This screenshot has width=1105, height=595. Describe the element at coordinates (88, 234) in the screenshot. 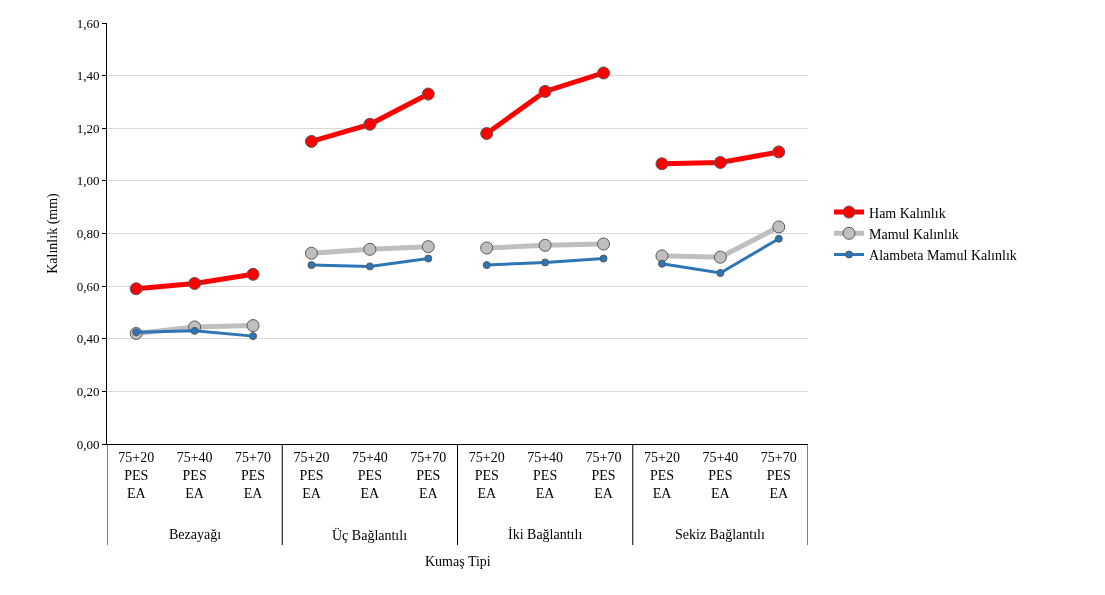

I see `y-tick-label: 0,80` at that location.